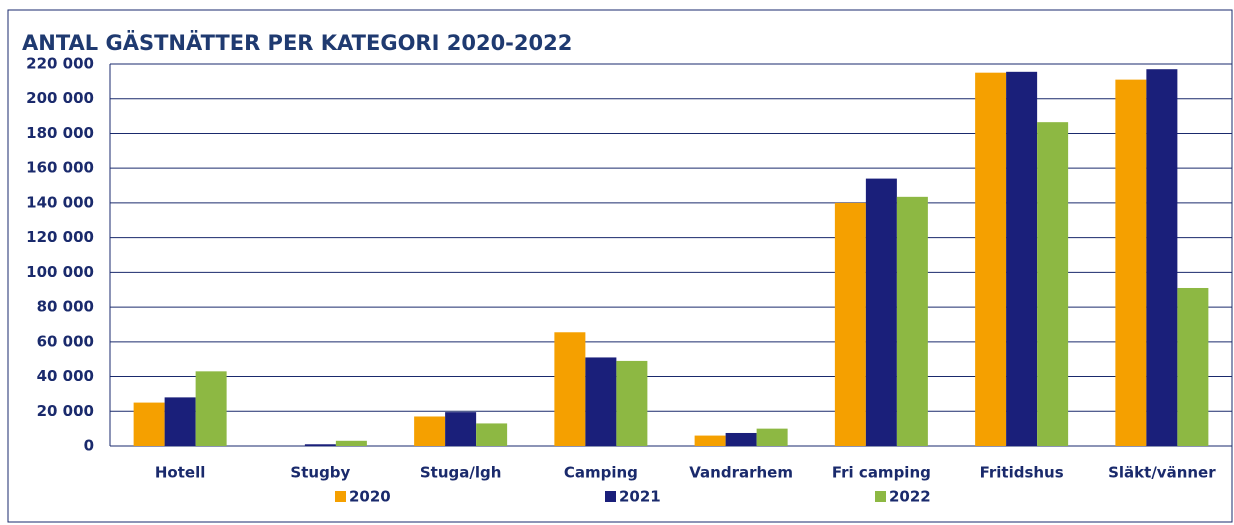 This screenshot has height=525, width=1234. What do you see at coordinates (910, 497) in the screenshot?
I see `legend-label: 2022` at bounding box center [910, 497].